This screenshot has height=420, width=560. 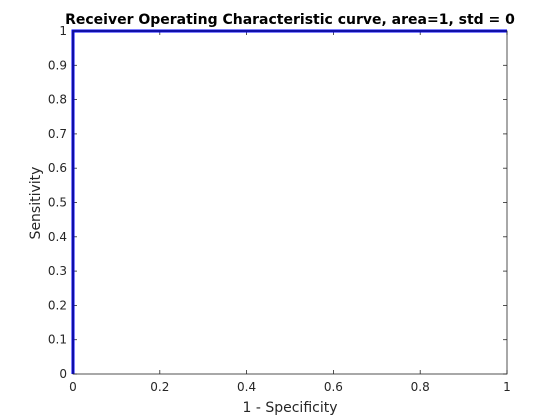 I want to click on x-axis-label: 1 - Specificity, so click(x=289, y=408).